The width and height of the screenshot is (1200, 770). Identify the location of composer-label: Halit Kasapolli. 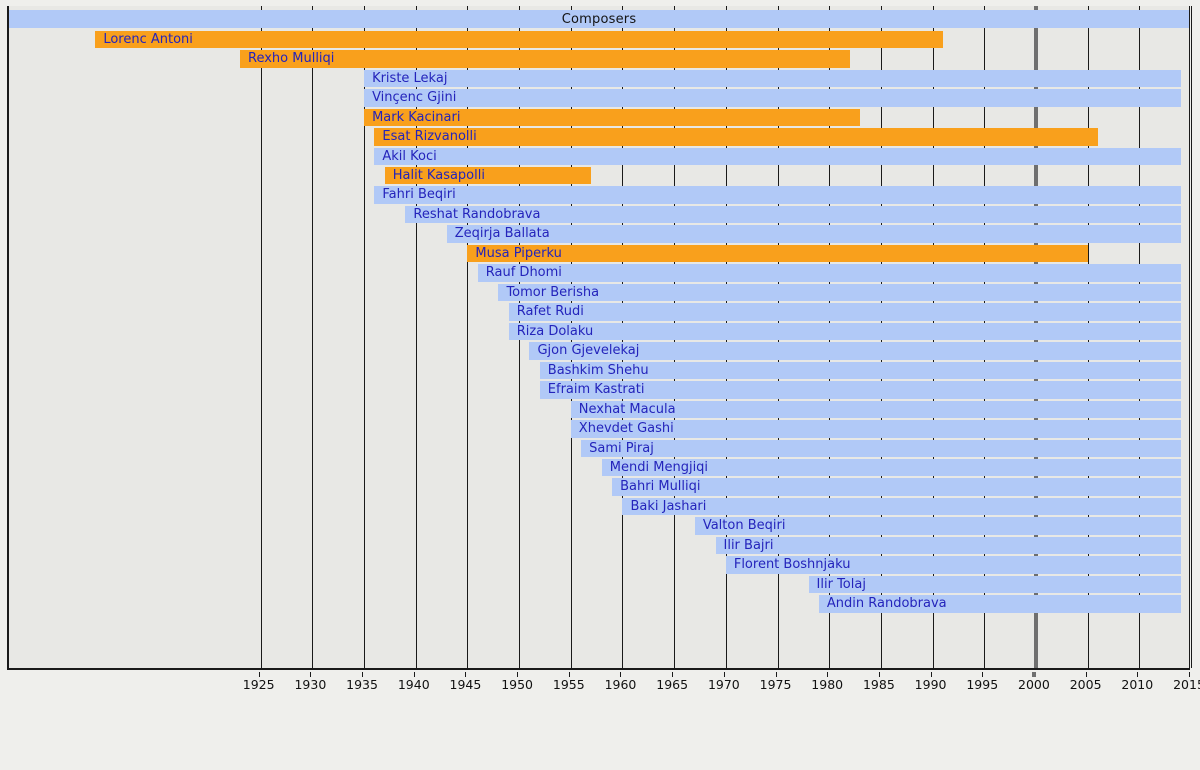
(438, 175).